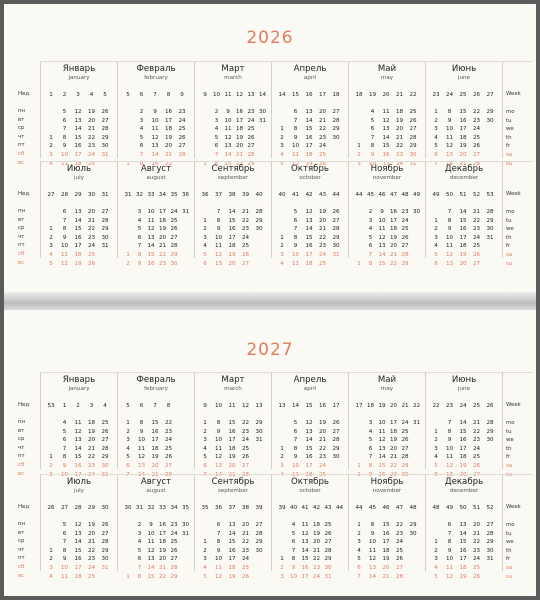 Image resolution: width=540 pixels, height=600 pixels. Describe the element at coordinates (79, 178) in the screenshot. I see `month-name-latin: july` at that location.